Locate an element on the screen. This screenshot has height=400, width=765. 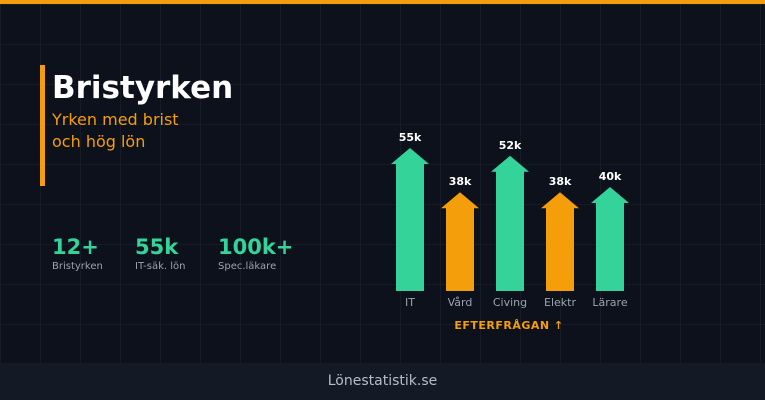
stat-shortage-jobs: 12+ Bristyrken is located at coordinates (77, 253).